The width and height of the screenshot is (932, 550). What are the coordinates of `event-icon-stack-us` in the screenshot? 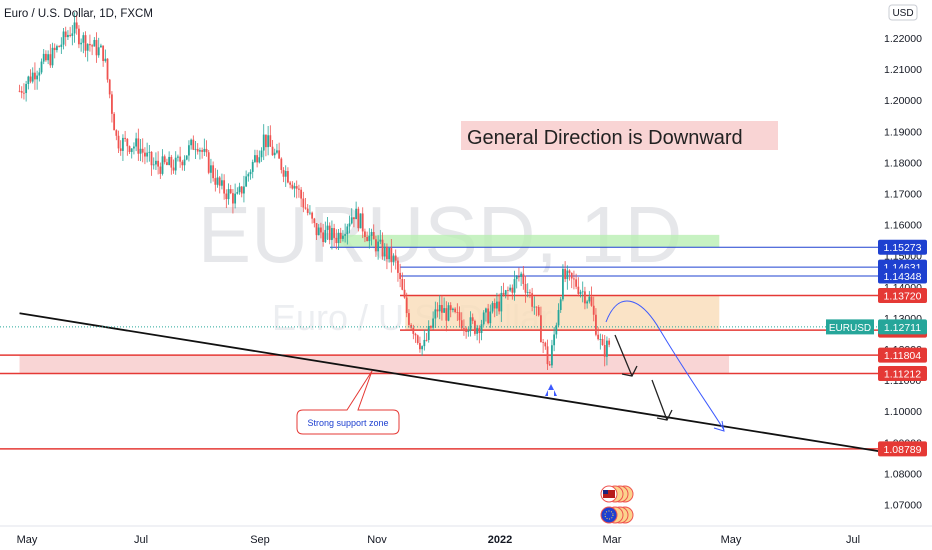 It's located at (617, 494).